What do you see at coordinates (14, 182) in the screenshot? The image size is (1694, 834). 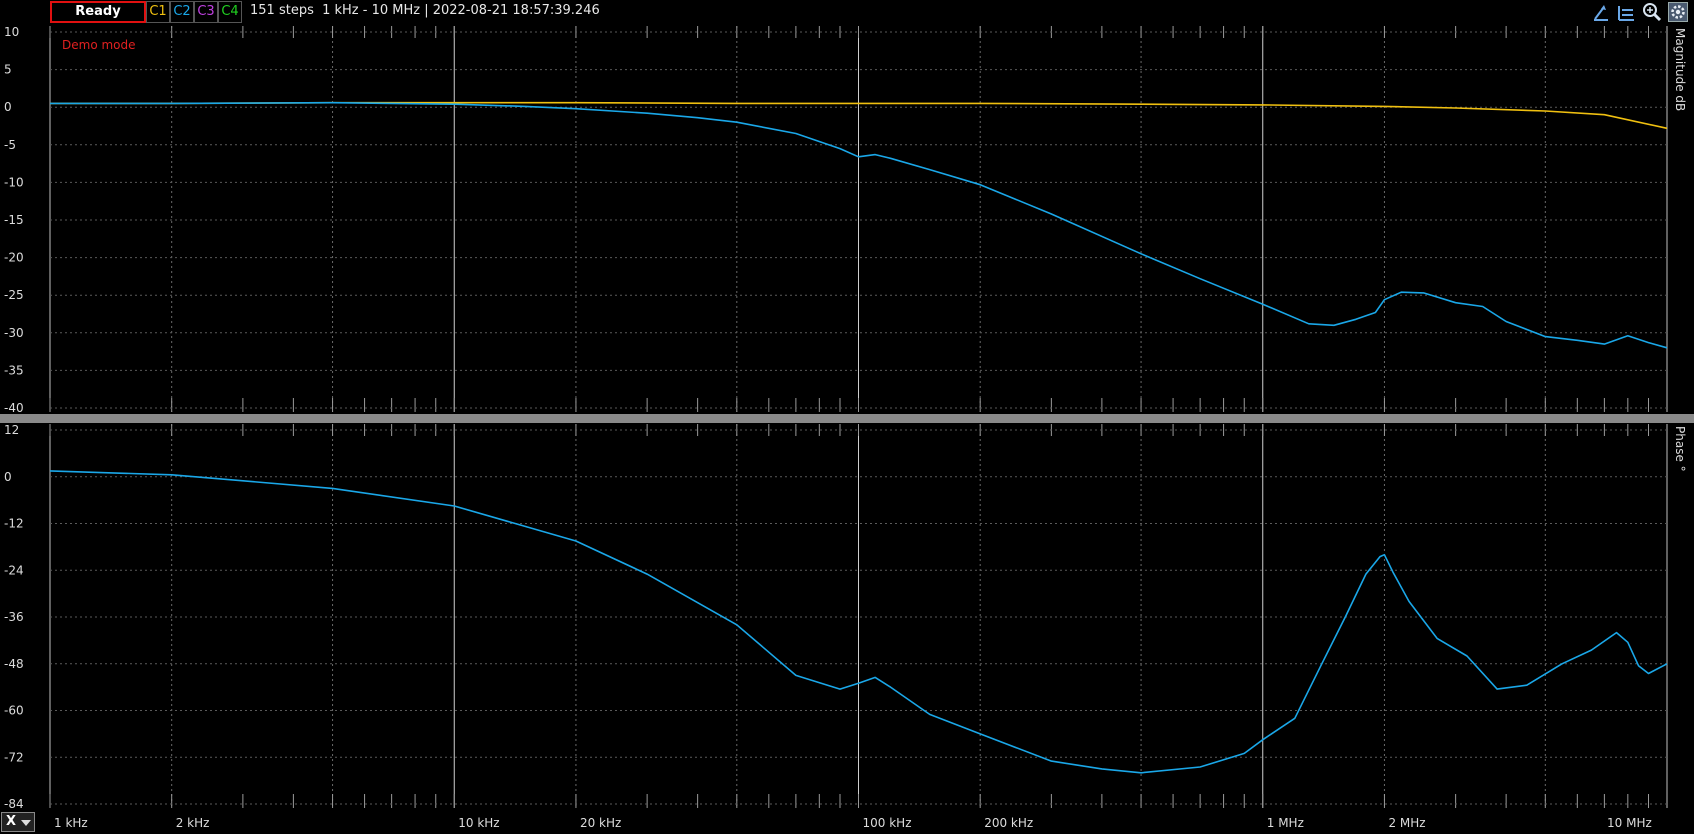 I see `y-tick-label: -10` at bounding box center [14, 182].